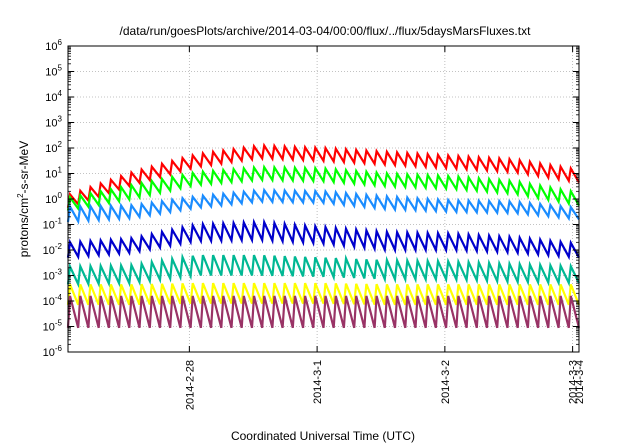 Image resolution: width=640 pixels, height=448 pixels. Describe the element at coordinates (20, 195) in the screenshot. I see `y-axis-label-sup: 2` at that location.